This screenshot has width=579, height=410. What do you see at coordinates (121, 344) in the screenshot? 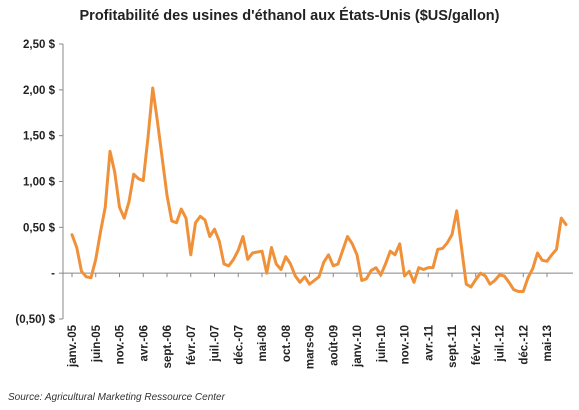
I see `x-tick-label: nov.-05` at bounding box center [121, 344].